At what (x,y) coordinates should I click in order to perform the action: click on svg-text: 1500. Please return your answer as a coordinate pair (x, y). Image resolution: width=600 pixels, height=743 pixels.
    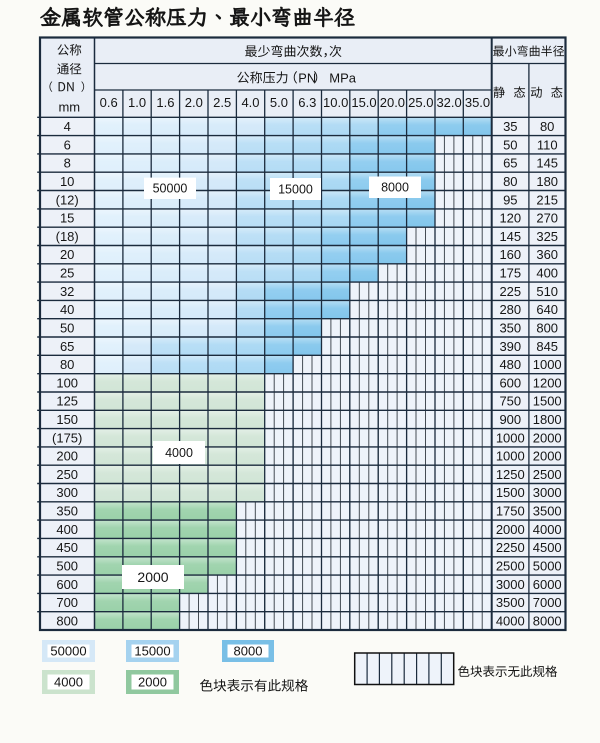
    Looking at the image, I should click on (510, 492).